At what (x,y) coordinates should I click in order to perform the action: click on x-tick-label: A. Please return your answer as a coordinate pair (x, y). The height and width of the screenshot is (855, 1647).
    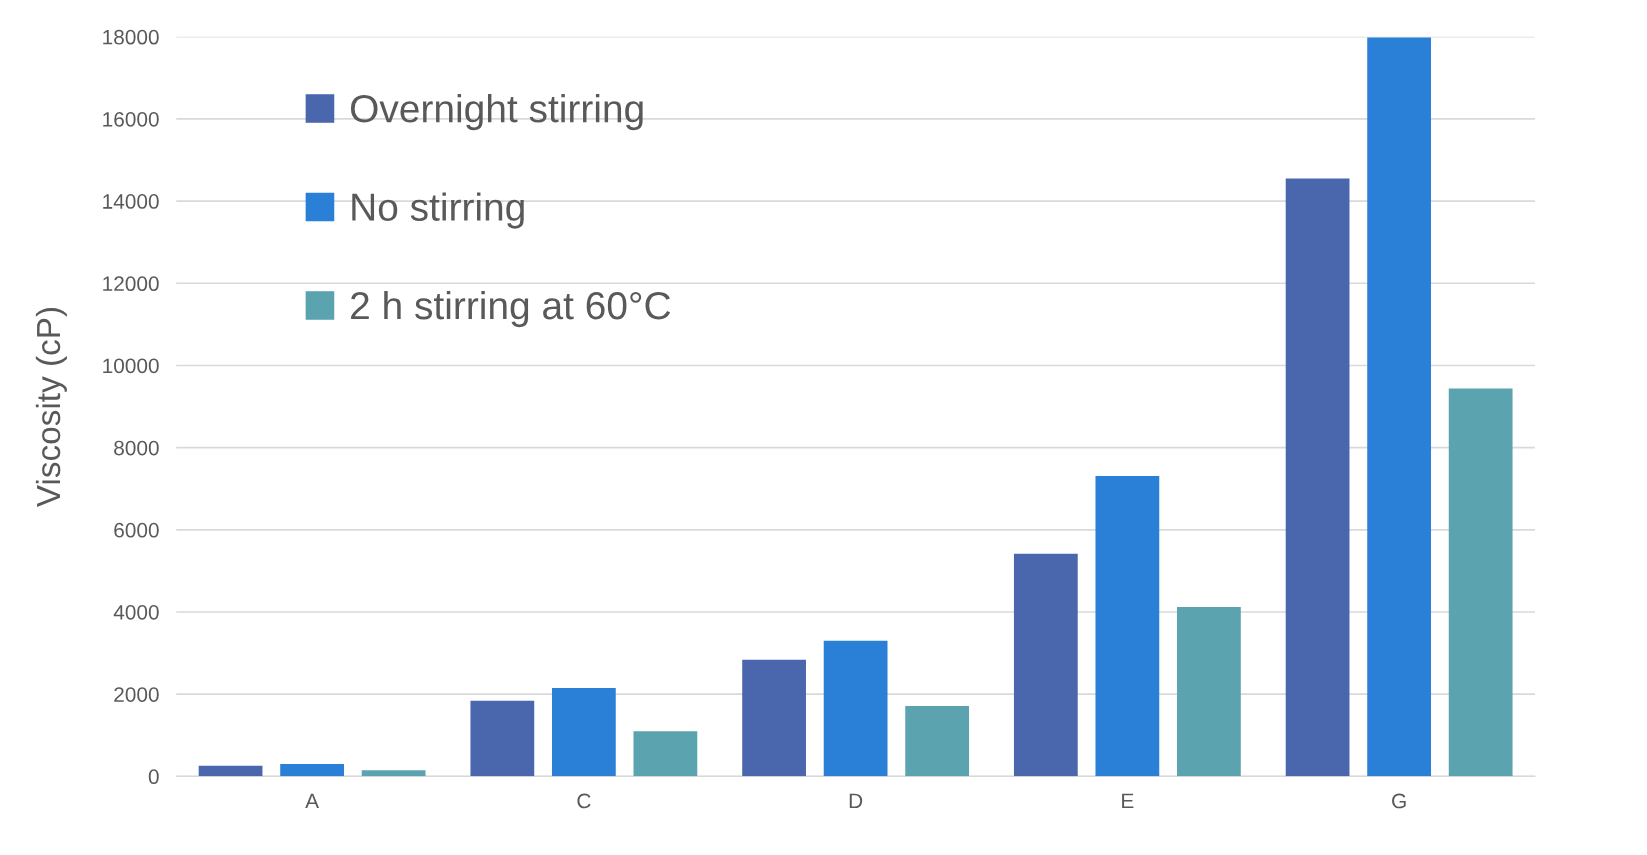
    Looking at the image, I should click on (312, 801).